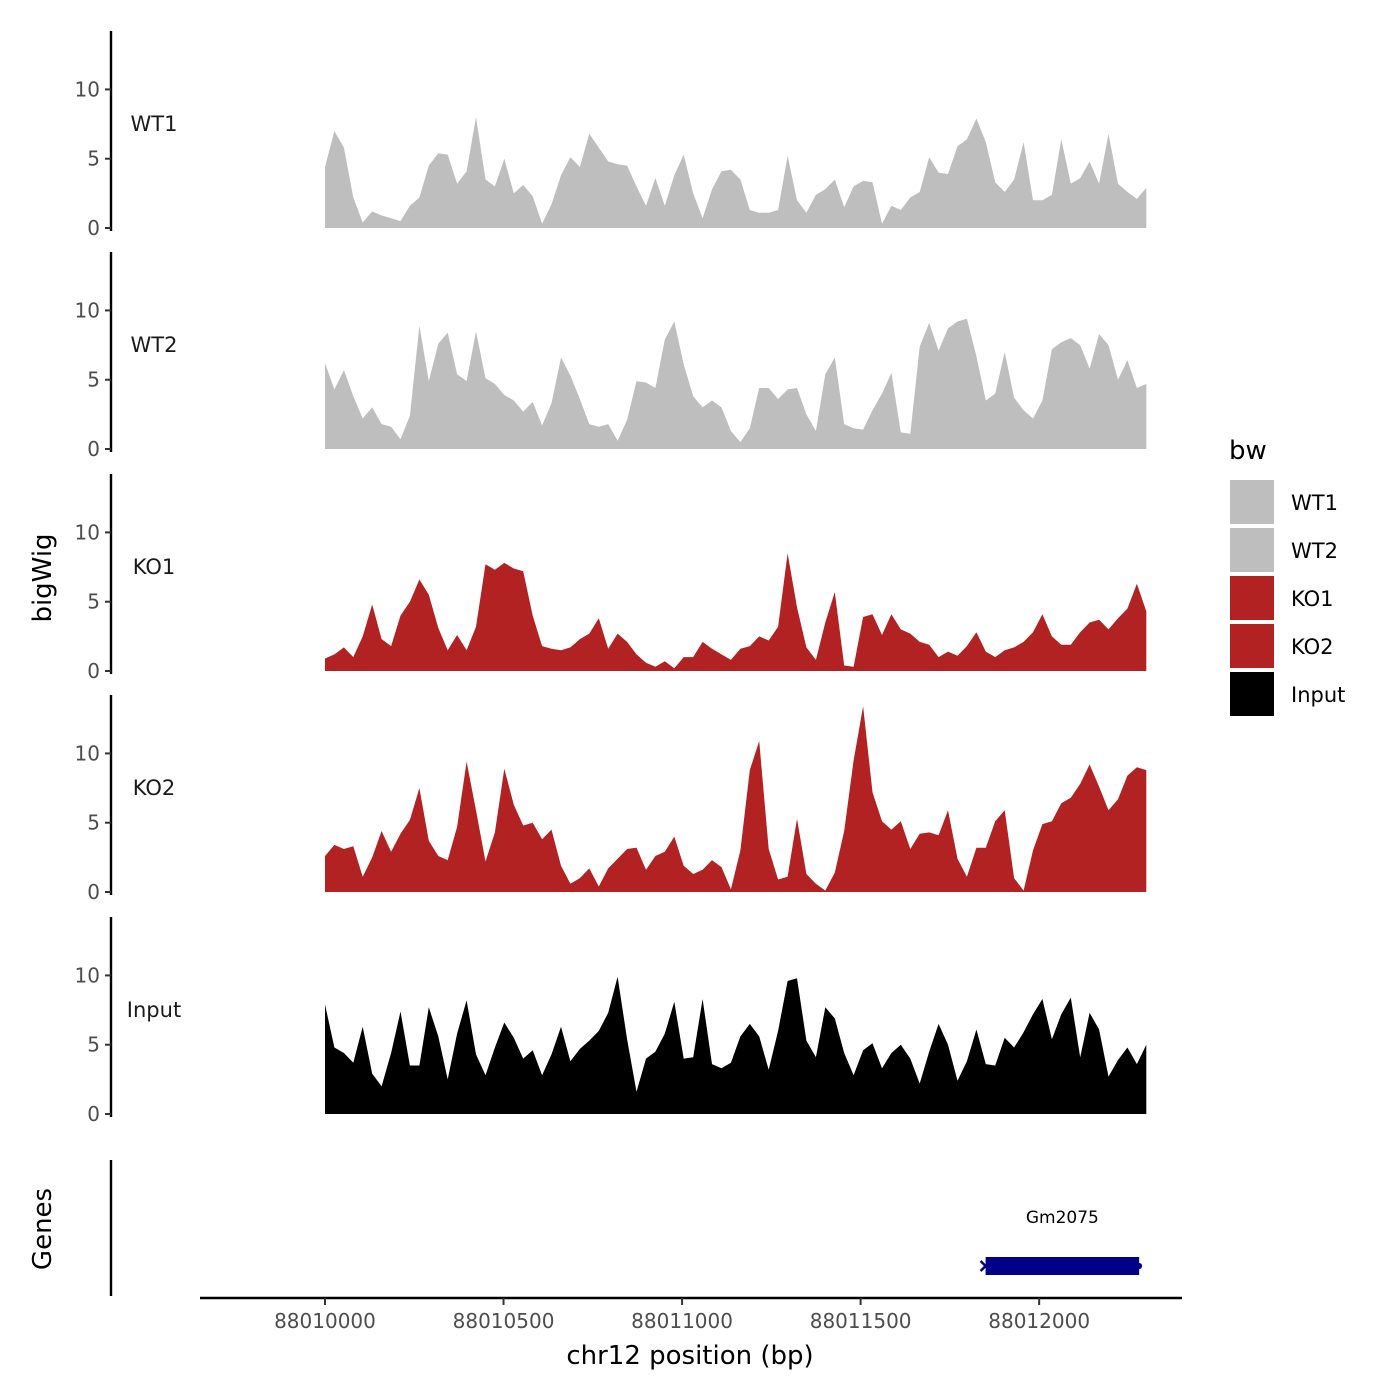  What do you see at coordinates (1314, 503) in the screenshot?
I see `legend-label: WT1` at bounding box center [1314, 503].